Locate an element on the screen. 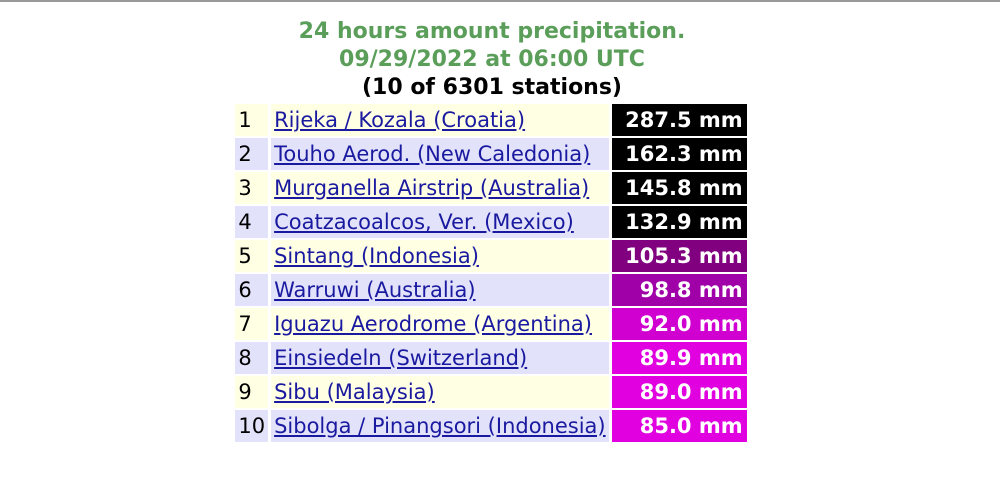  station-cell: Sintang (Indonesia) is located at coordinates (440, 256).